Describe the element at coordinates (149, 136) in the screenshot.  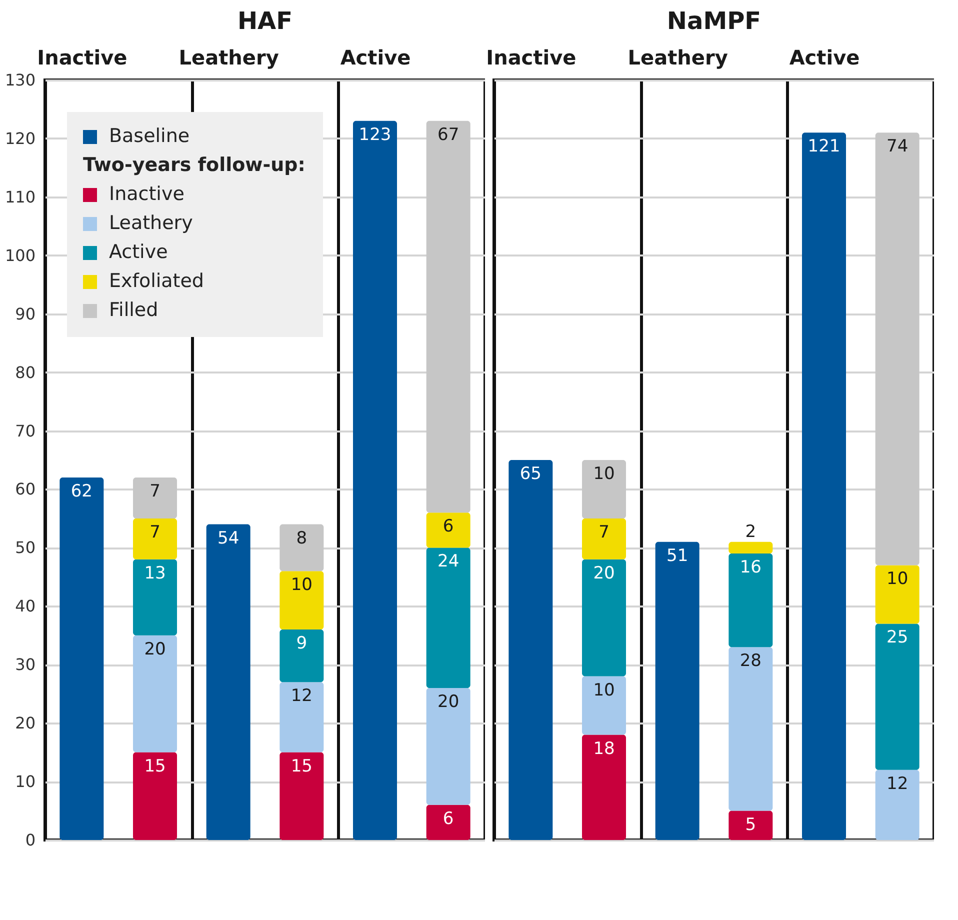
I see `legend-label: Baseline` at that location.